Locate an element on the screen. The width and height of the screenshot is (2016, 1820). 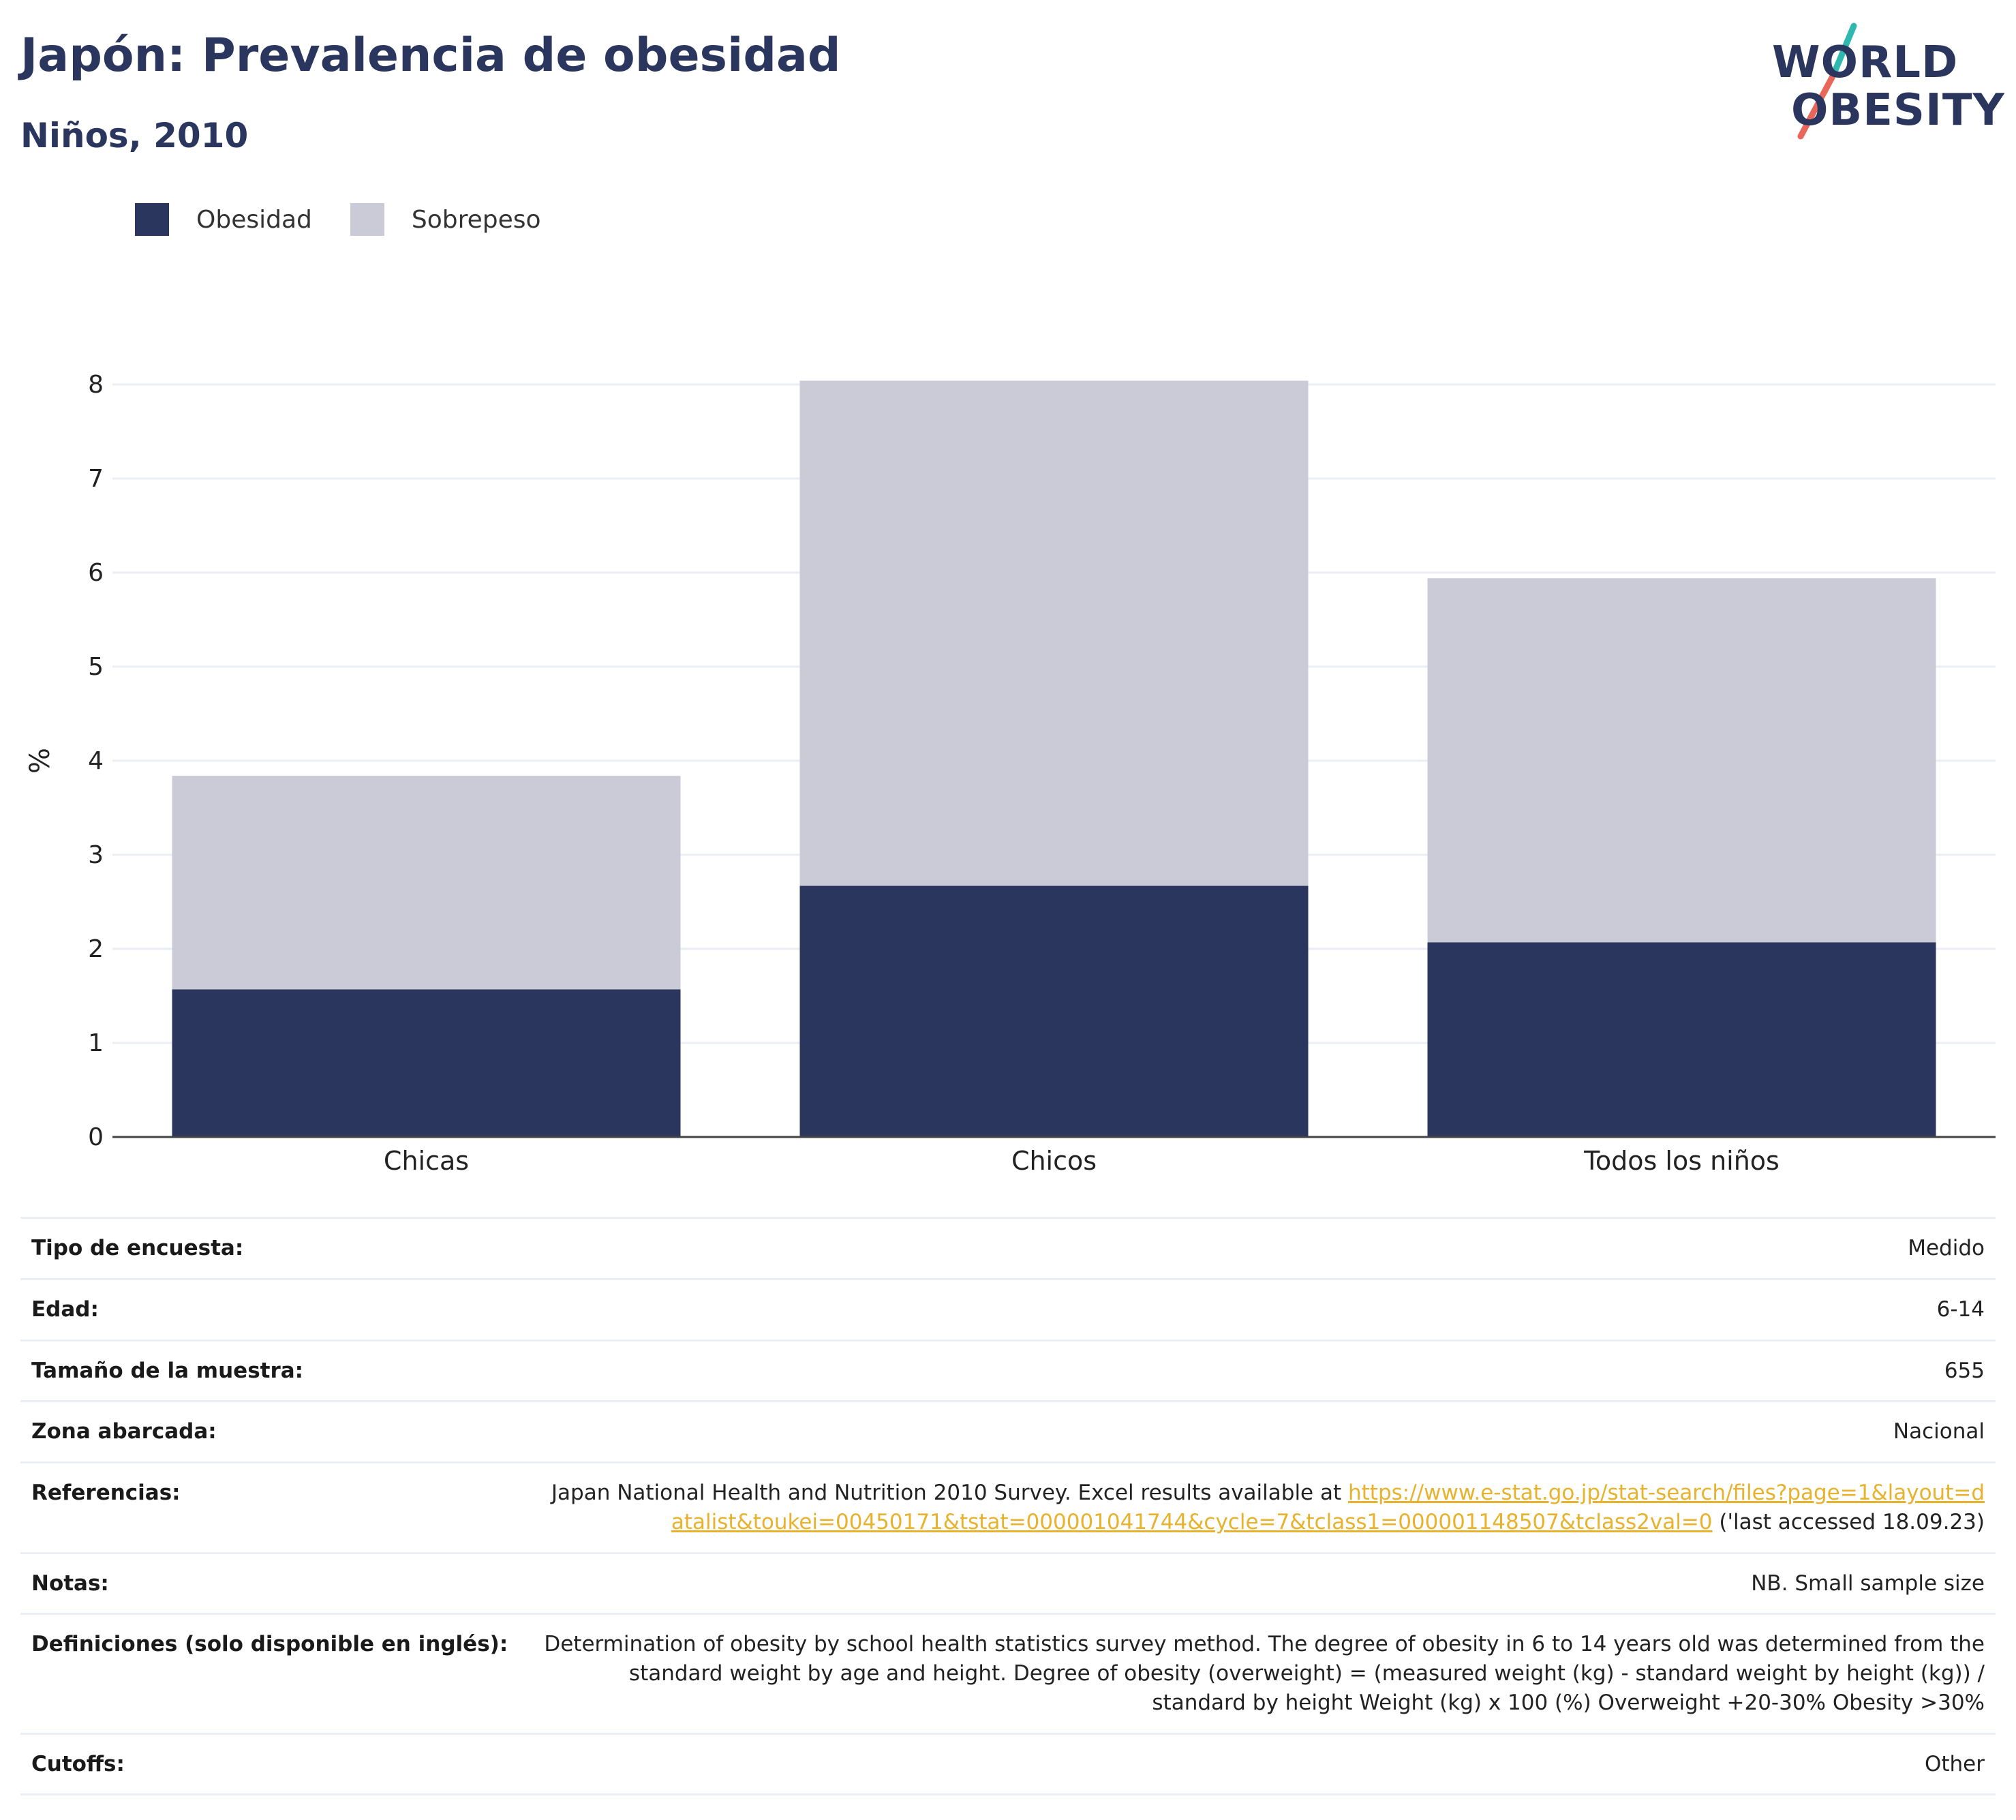
metadata-value: Nacional is located at coordinates (1264, 1431).